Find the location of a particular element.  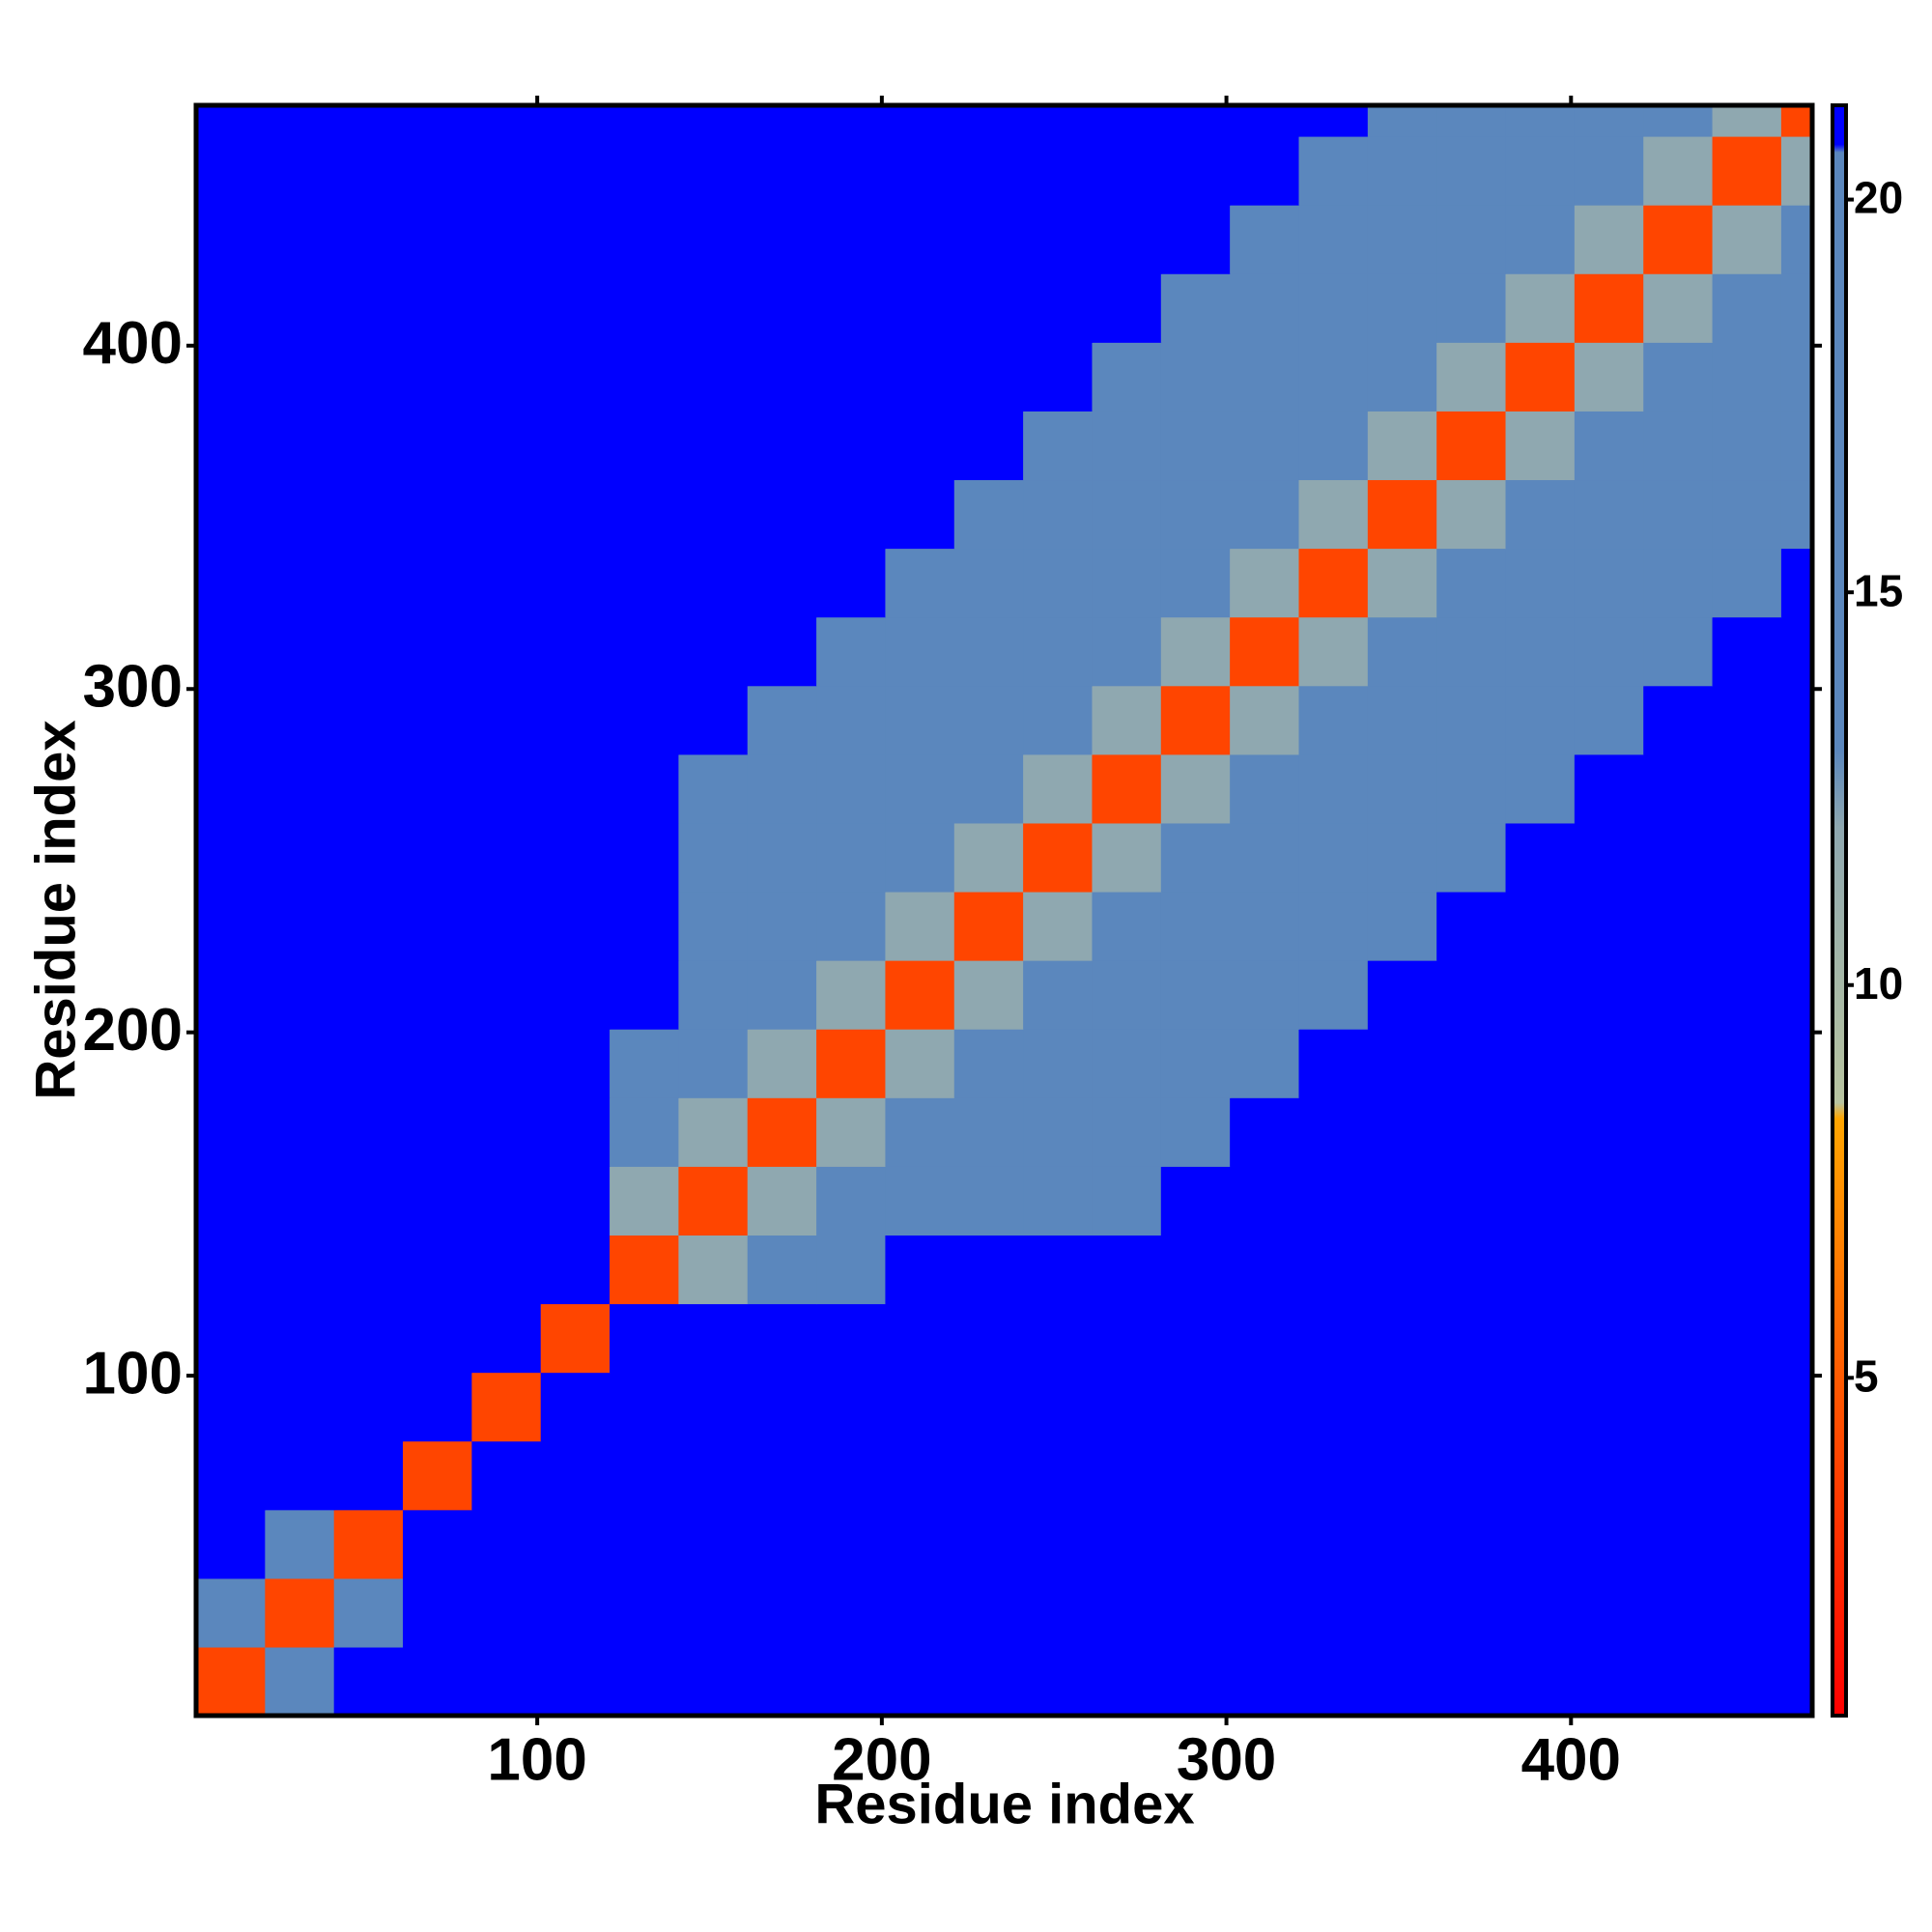

colorbar-tick-label: 5 is located at coordinates (1866, 1375).